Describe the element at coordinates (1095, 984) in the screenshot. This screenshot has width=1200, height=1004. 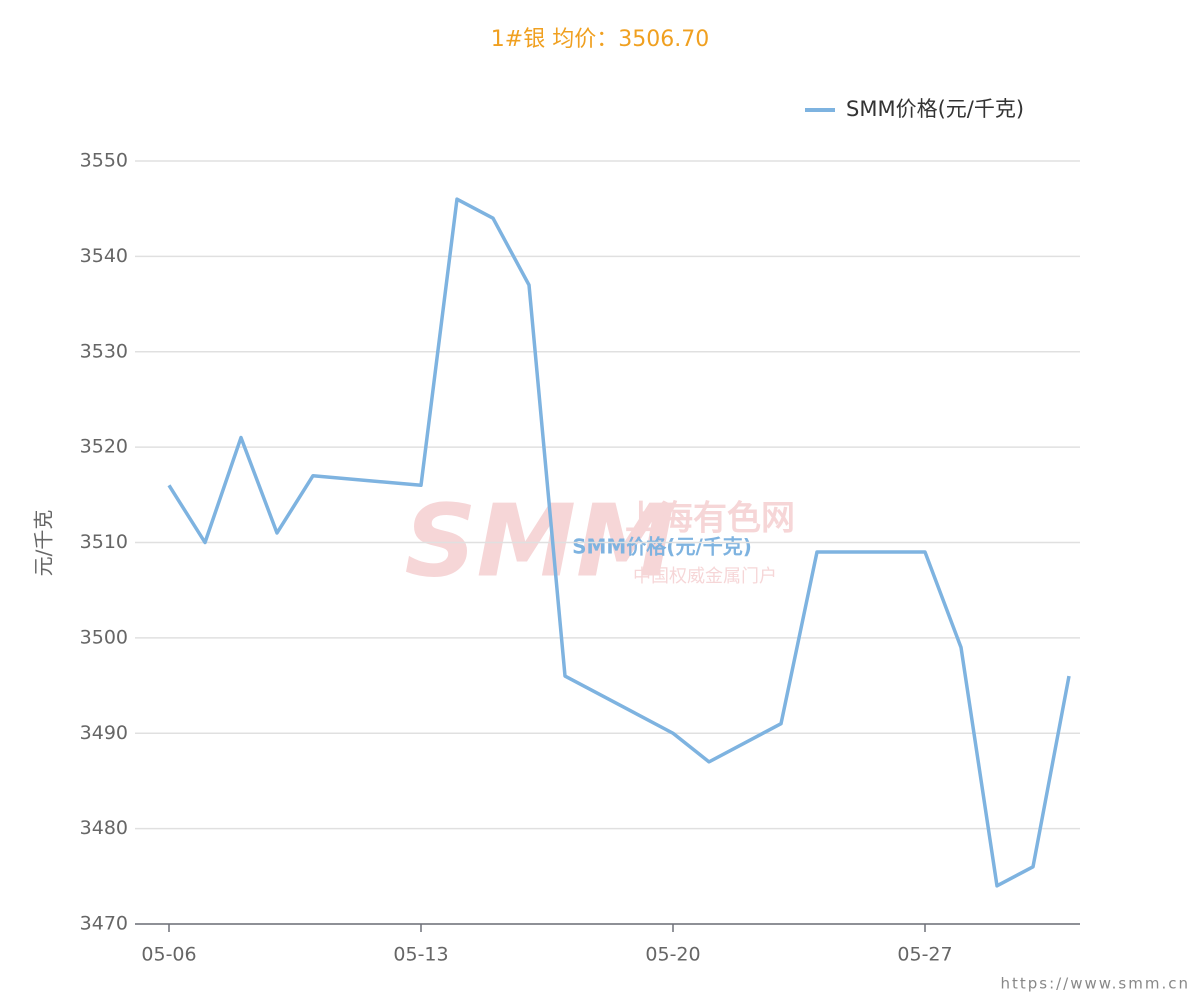
I see `source: https://www.smm.cn` at that location.